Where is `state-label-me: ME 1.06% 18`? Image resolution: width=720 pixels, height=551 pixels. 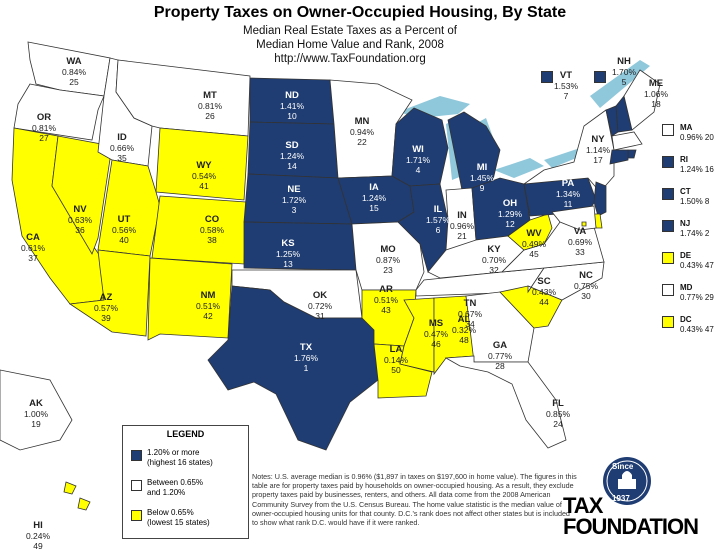
state-label-me: ME 1.06% 18 is located at coordinates (656, 94).